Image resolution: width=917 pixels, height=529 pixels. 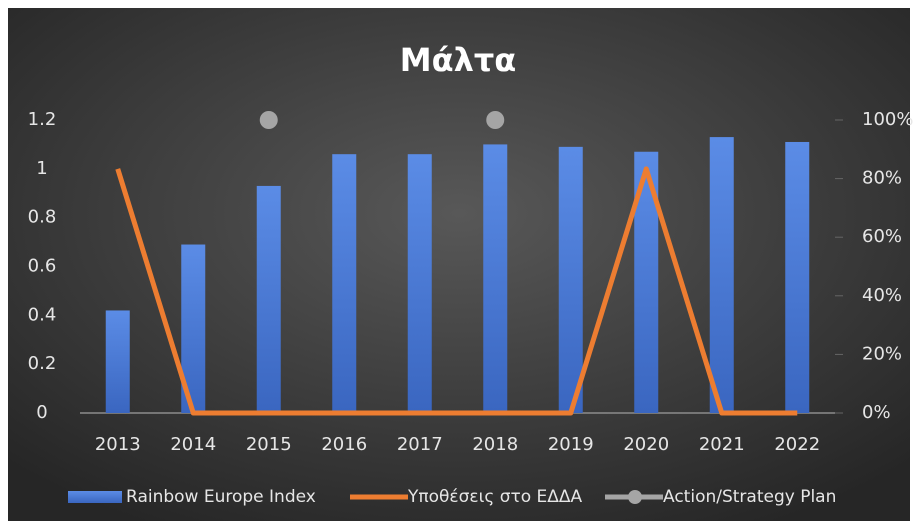 What do you see at coordinates (42, 119) in the screenshot?
I see `y-tick-label: 1.2` at bounding box center [42, 119].